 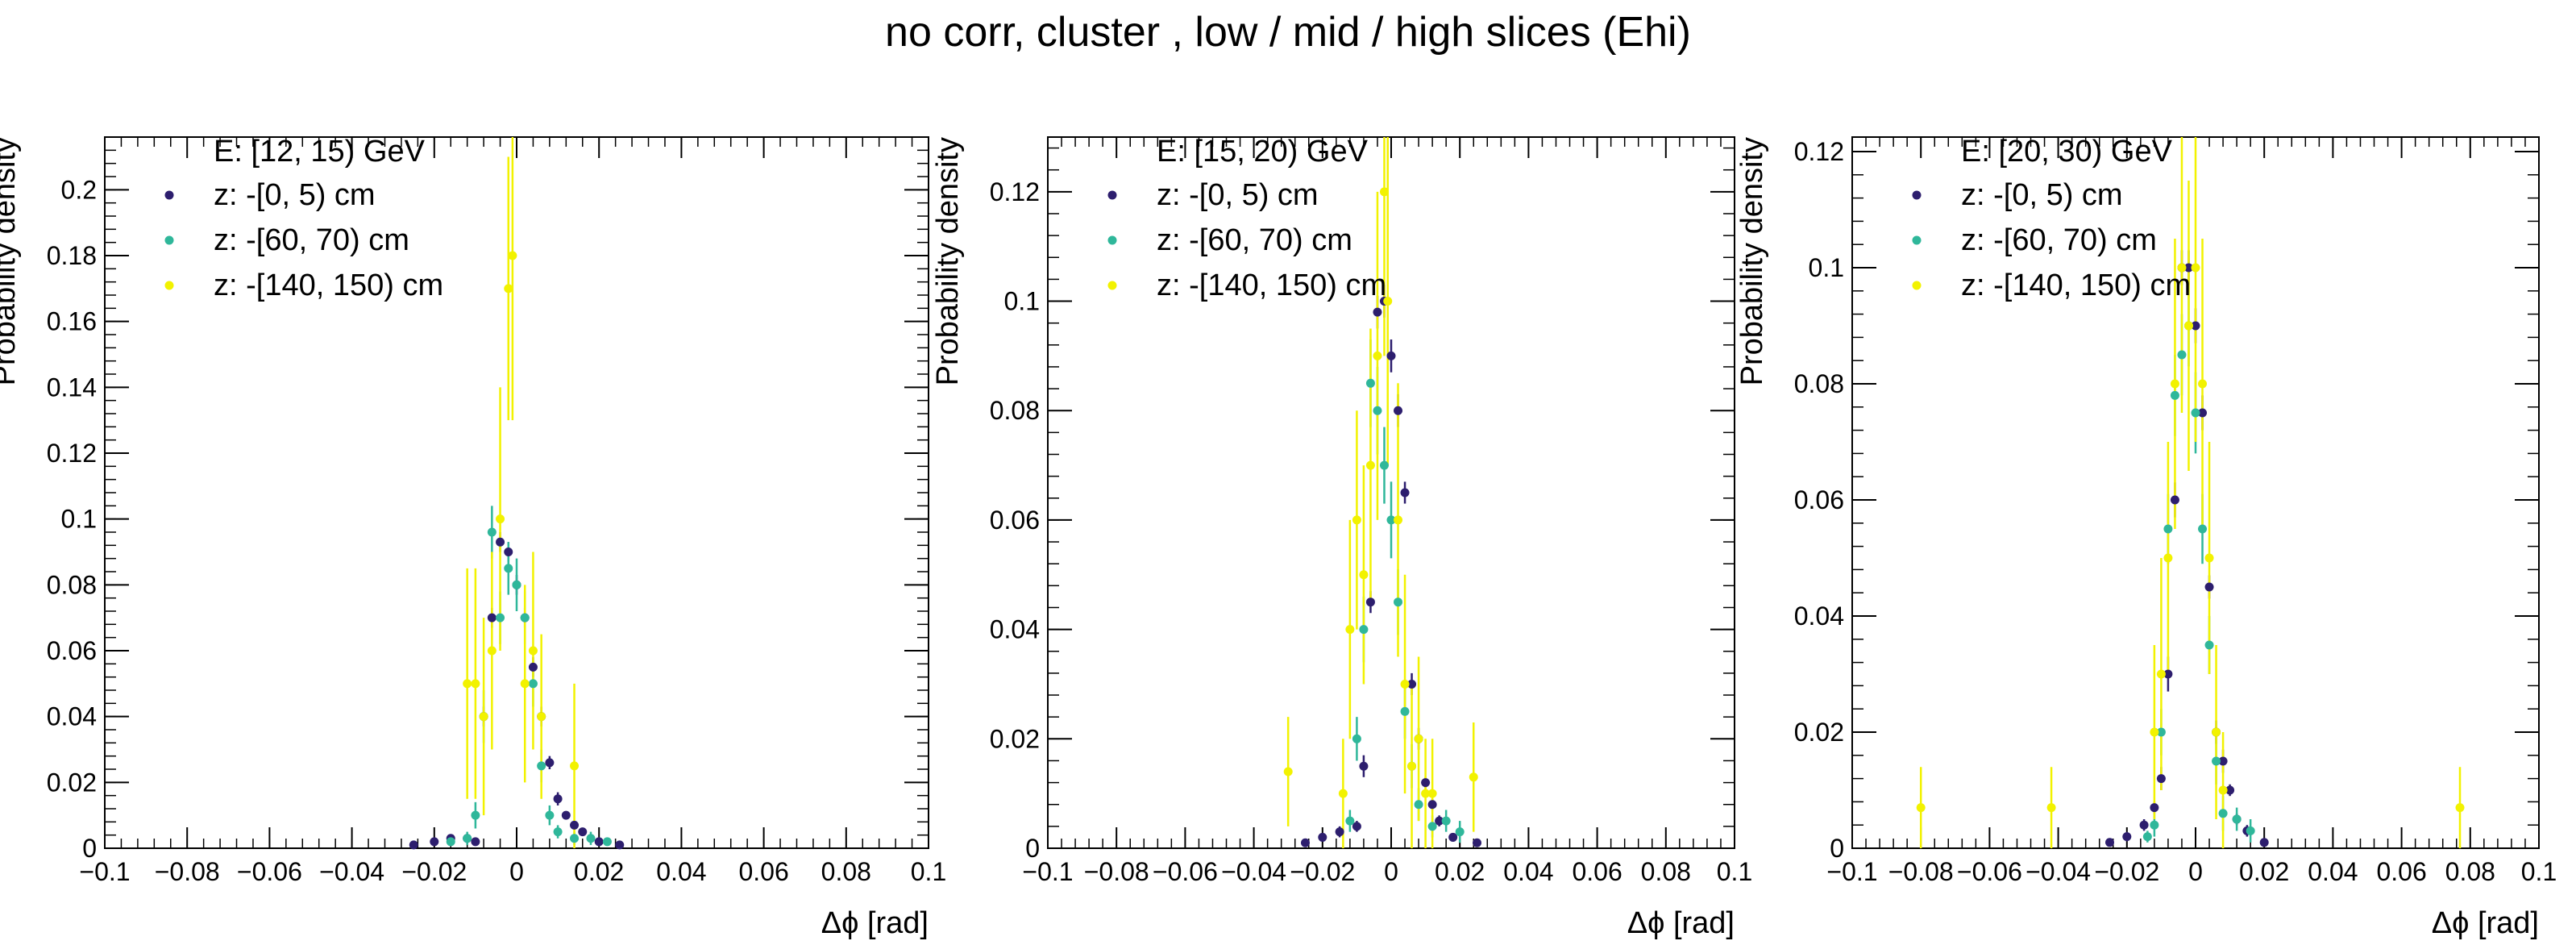 What do you see at coordinates (846, 871) in the screenshot?
I see `x-tick-label: 0.08` at bounding box center [846, 871].